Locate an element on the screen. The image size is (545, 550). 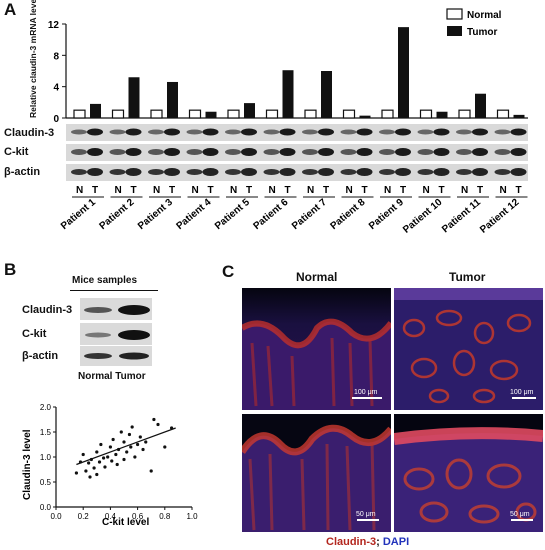
panel-b-blot is located at coordinates (116, 332).